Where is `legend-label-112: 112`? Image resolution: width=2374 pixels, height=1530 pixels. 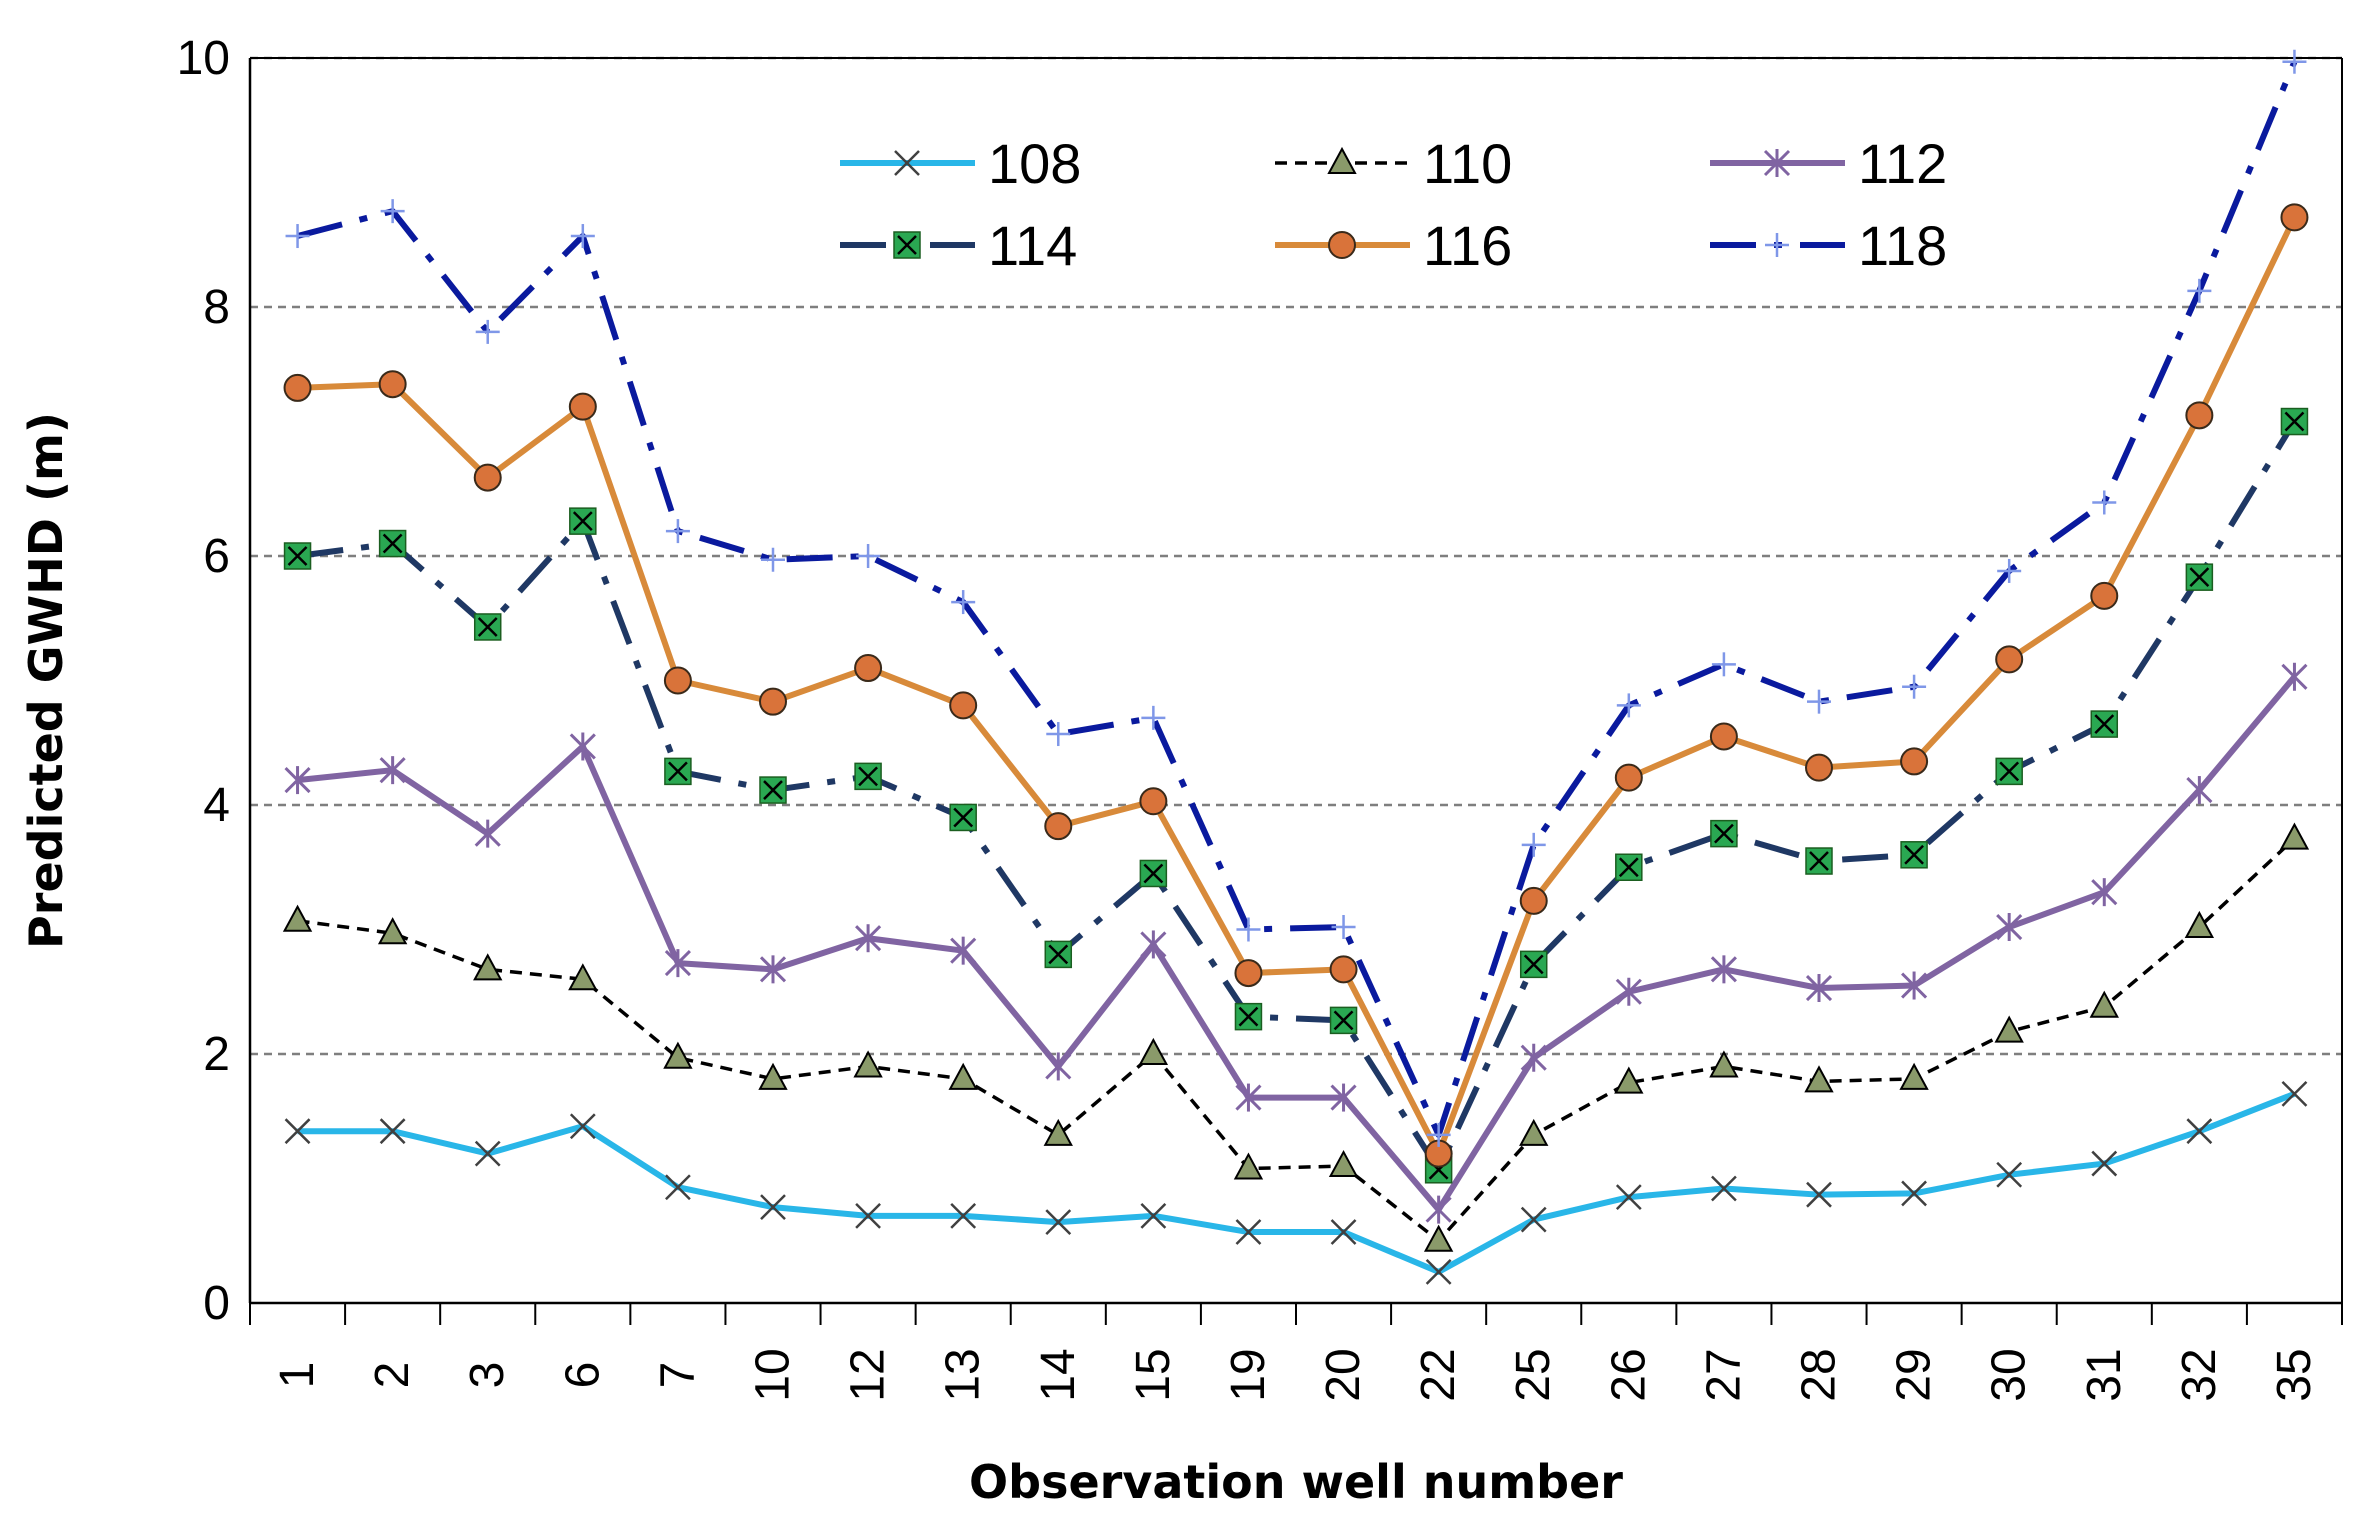 legend-label-112: 112 is located at coordinates (1902, 163).